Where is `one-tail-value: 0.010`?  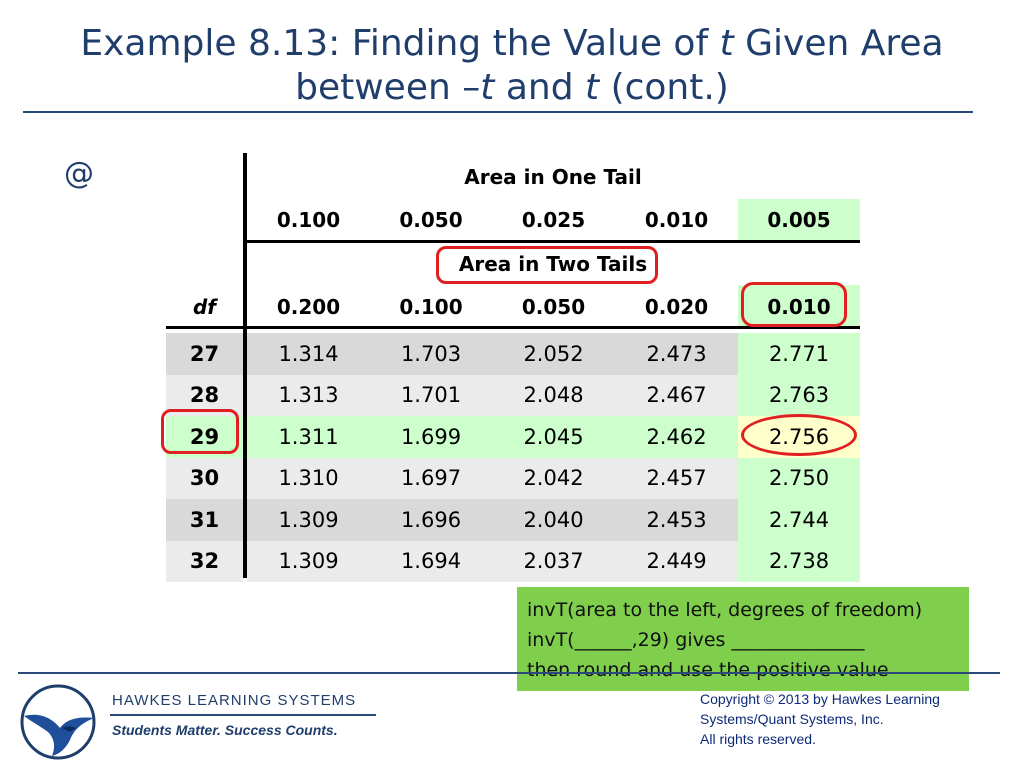 one-tail-value: 0.010 is located at coordinates (676, 220).